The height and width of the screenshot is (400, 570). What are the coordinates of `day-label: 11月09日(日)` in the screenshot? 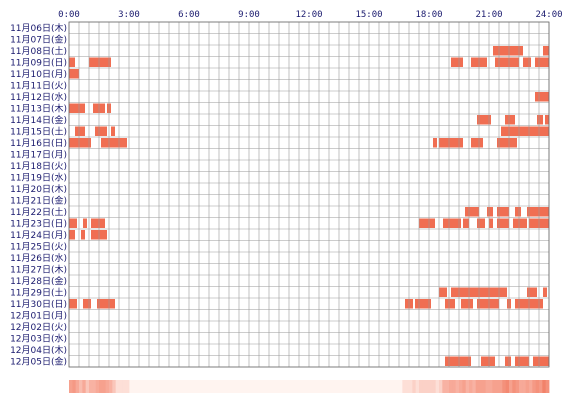 It's located at (38, 63).